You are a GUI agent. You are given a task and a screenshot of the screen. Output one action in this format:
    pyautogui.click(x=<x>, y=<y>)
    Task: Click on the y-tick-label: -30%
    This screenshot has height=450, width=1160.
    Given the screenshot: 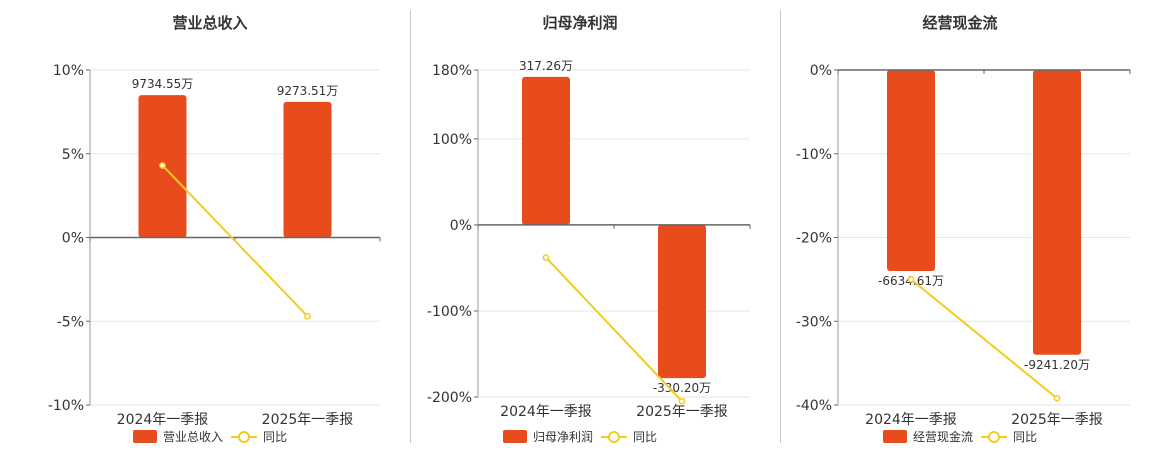 What is the action you would take?
    pyautogui.click(x=814, y=322)
    